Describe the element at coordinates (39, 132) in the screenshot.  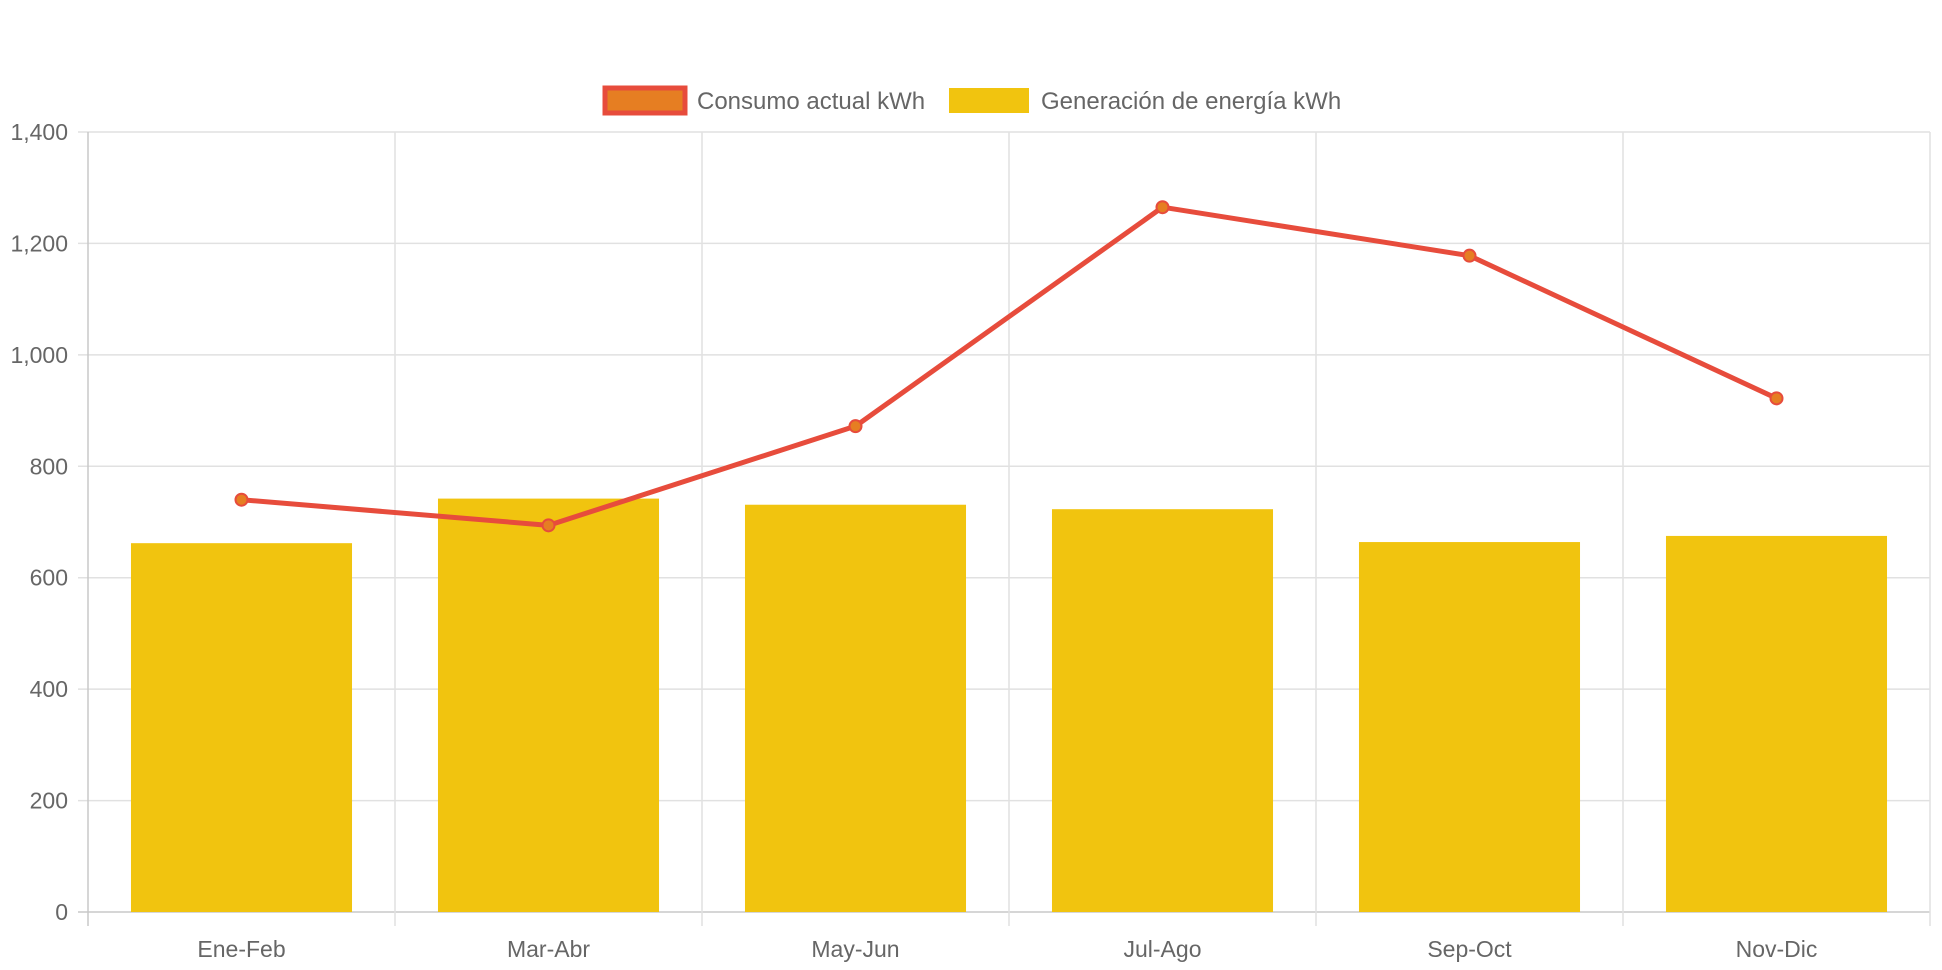
I see `y-tick-label: 1,400` at that location.